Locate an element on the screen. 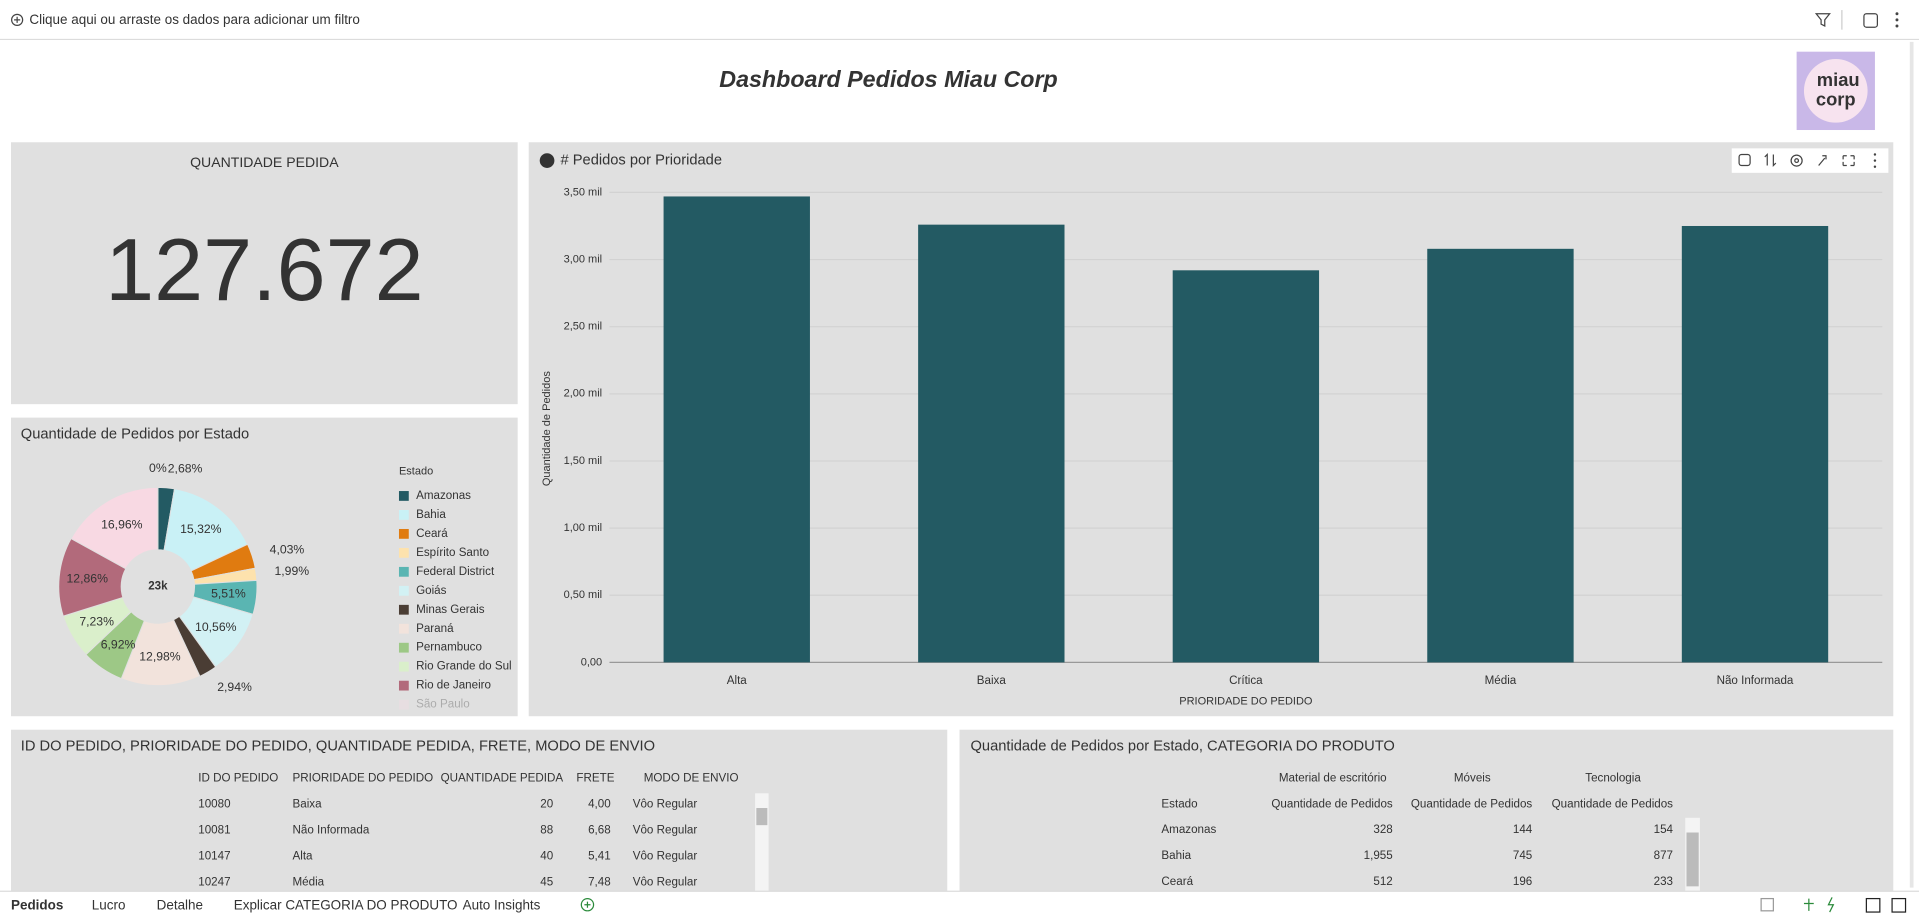 The height and width of the screenshot is (916, 1919). column-header: Quantidade de Pedidos is located at coordinates (1472, 803).